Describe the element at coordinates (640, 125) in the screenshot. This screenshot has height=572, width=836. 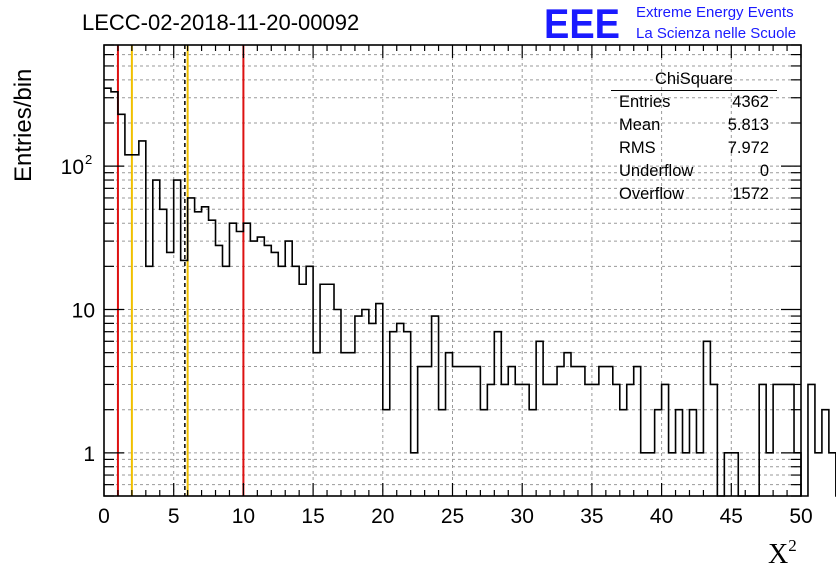
I see `stats-label: Mean` at that location.